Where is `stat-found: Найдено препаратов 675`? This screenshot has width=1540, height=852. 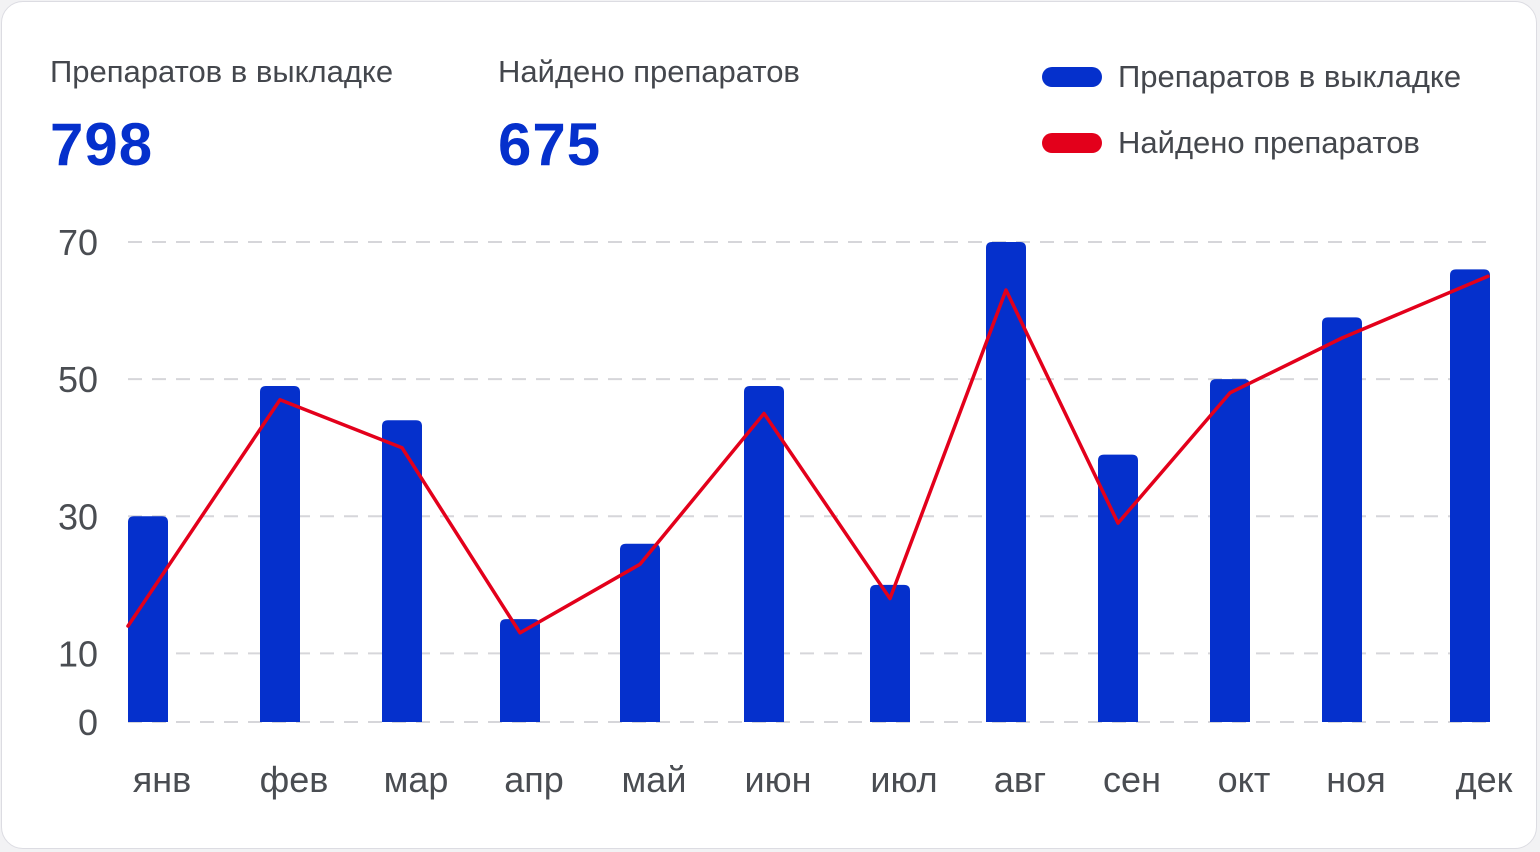
stat-found: Найдено препаратов 675 is located at coordinates (649, 116).